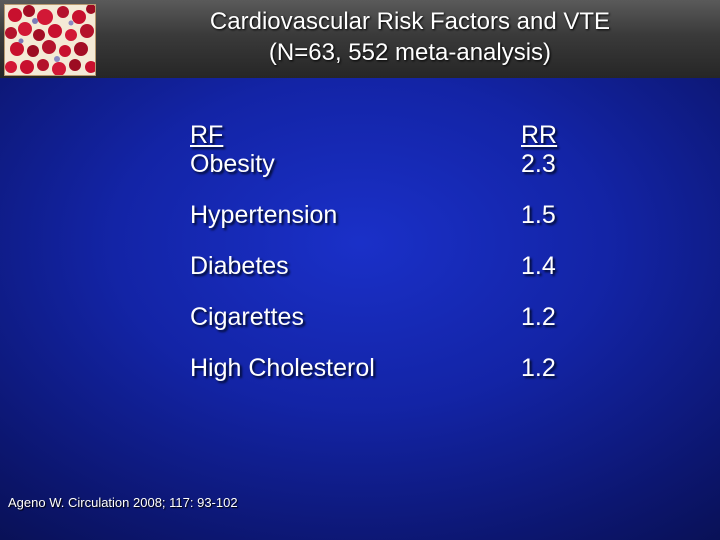  I want to click on factor-diabetes: Diabetes, so click(239, 266).